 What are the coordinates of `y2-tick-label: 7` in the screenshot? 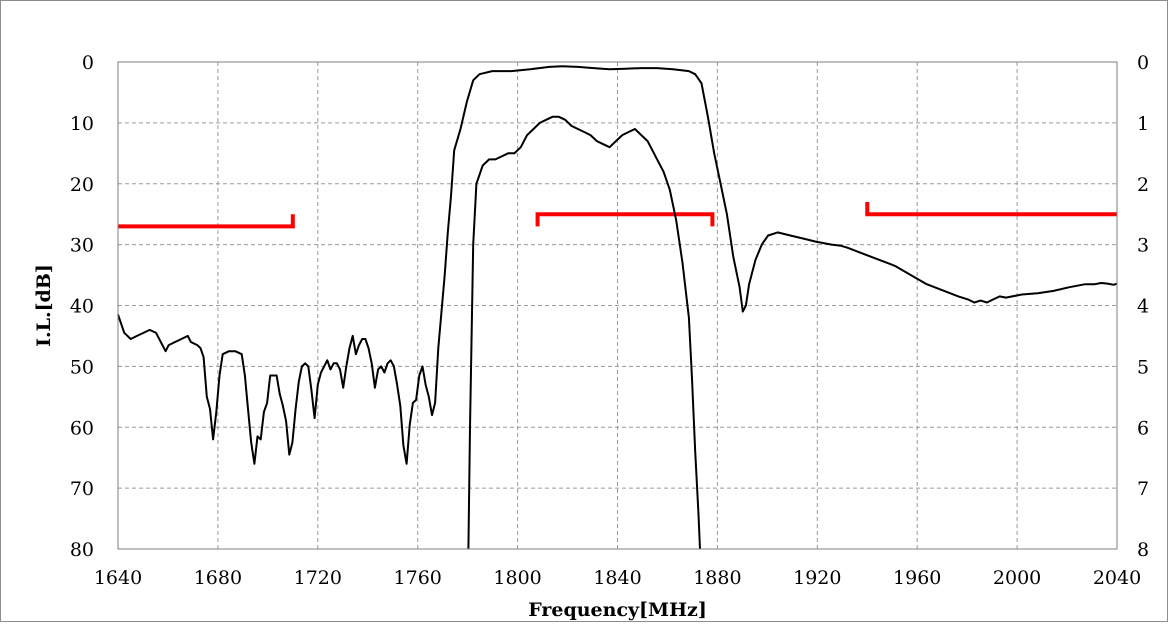 It's located at (1143, 489).